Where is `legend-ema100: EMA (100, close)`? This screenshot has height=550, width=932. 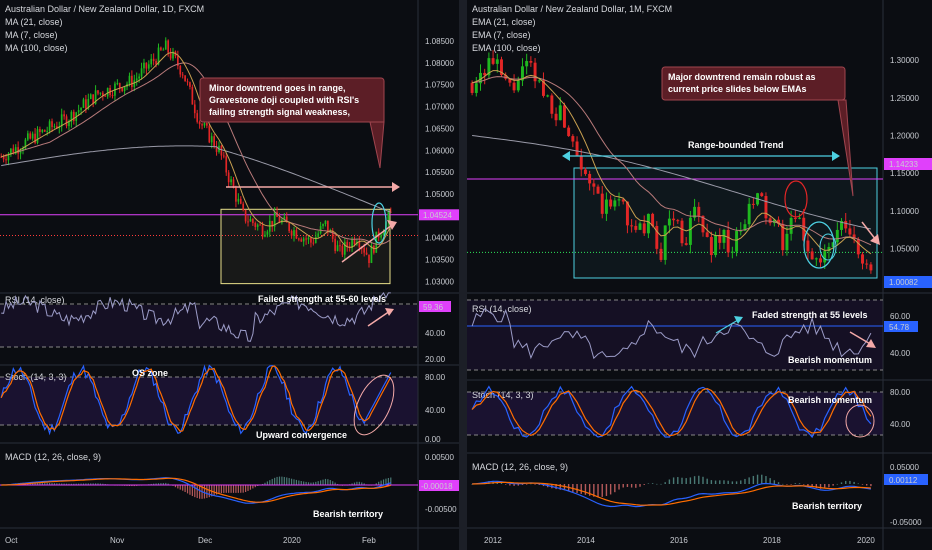 legend-ema100: EMA (100, close) is located at coordinates (506, 48).